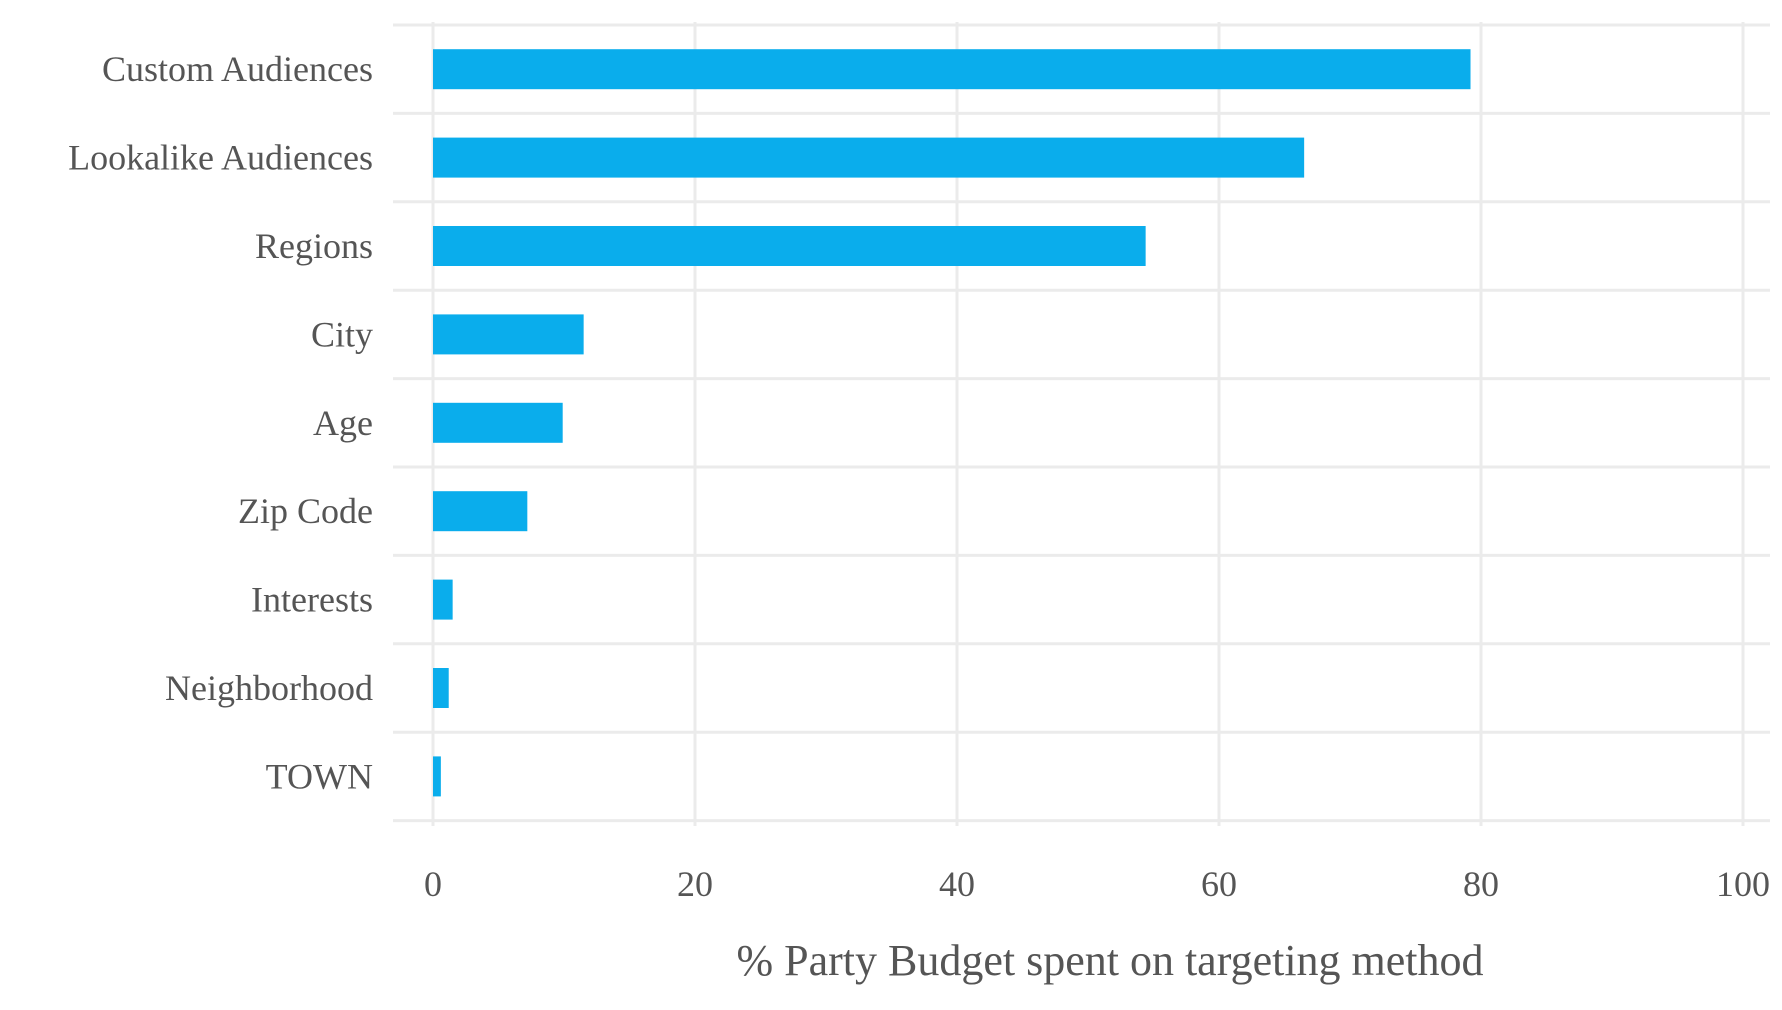 The width and height of the screenshot is (1782, 1010). Describe the element at coordinates (312, 600) in the screenshot. I see `category-label-interests: Interests` at that location.